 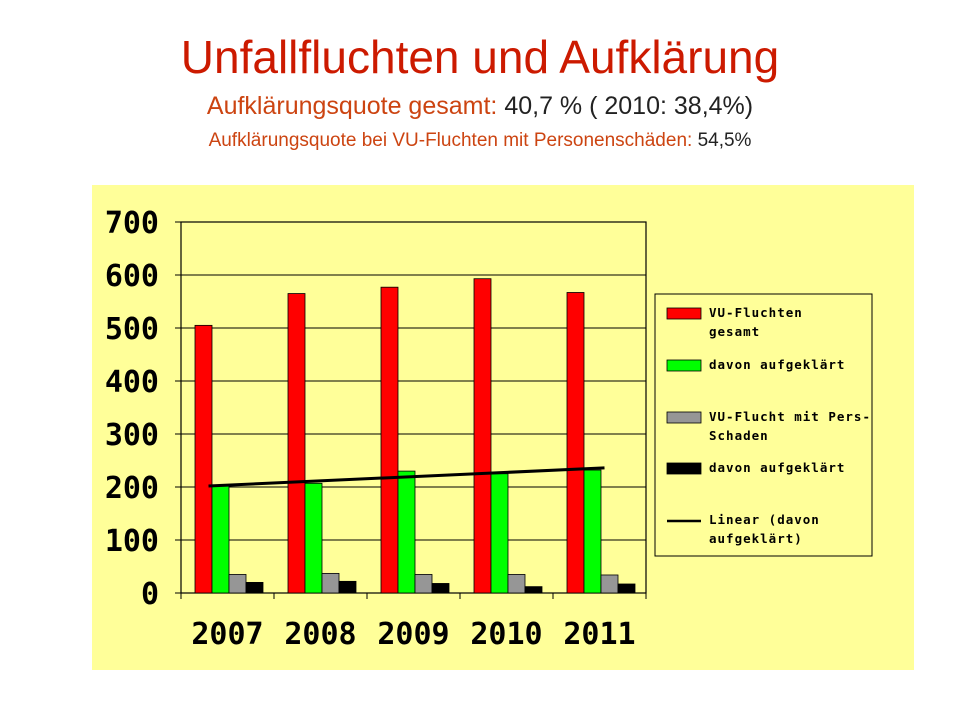 What do you see at coordinates (132, 435) in the screenshot?
I see `y-tick-label: 300` at bounding box center [132, 435].